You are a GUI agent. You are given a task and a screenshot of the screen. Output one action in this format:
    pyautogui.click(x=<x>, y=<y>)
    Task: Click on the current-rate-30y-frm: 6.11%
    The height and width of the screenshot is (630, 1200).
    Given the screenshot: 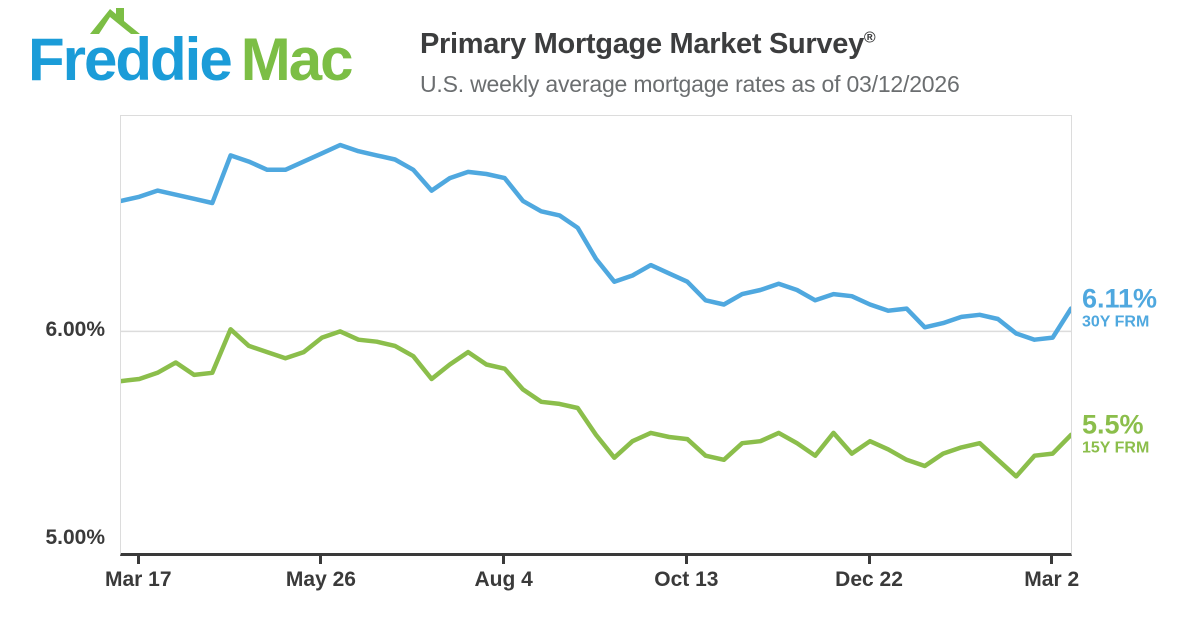 What is the action you would take?
    pyautogui.click(x=1120, y=298)
    